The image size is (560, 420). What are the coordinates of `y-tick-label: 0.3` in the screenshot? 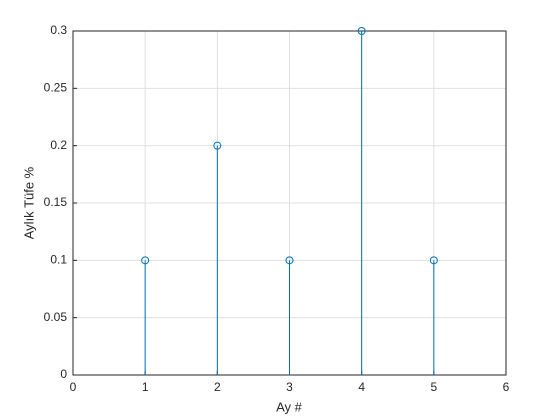 It's located at (58, 30).